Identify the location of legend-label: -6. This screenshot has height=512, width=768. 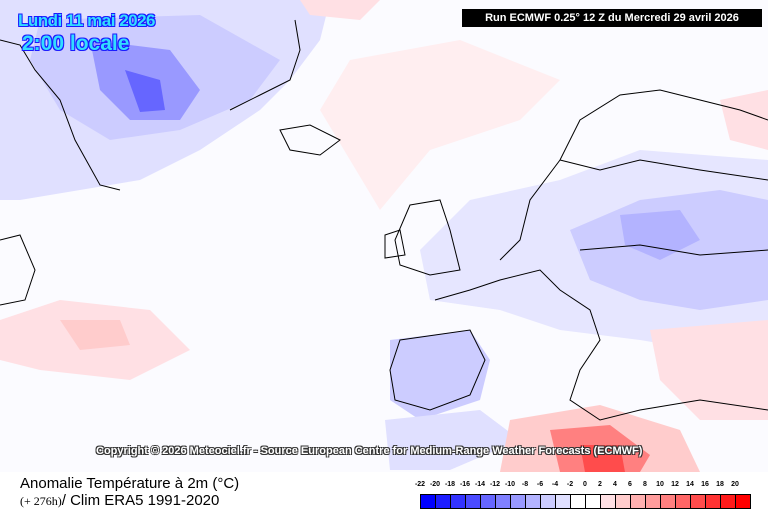
(540, 484).